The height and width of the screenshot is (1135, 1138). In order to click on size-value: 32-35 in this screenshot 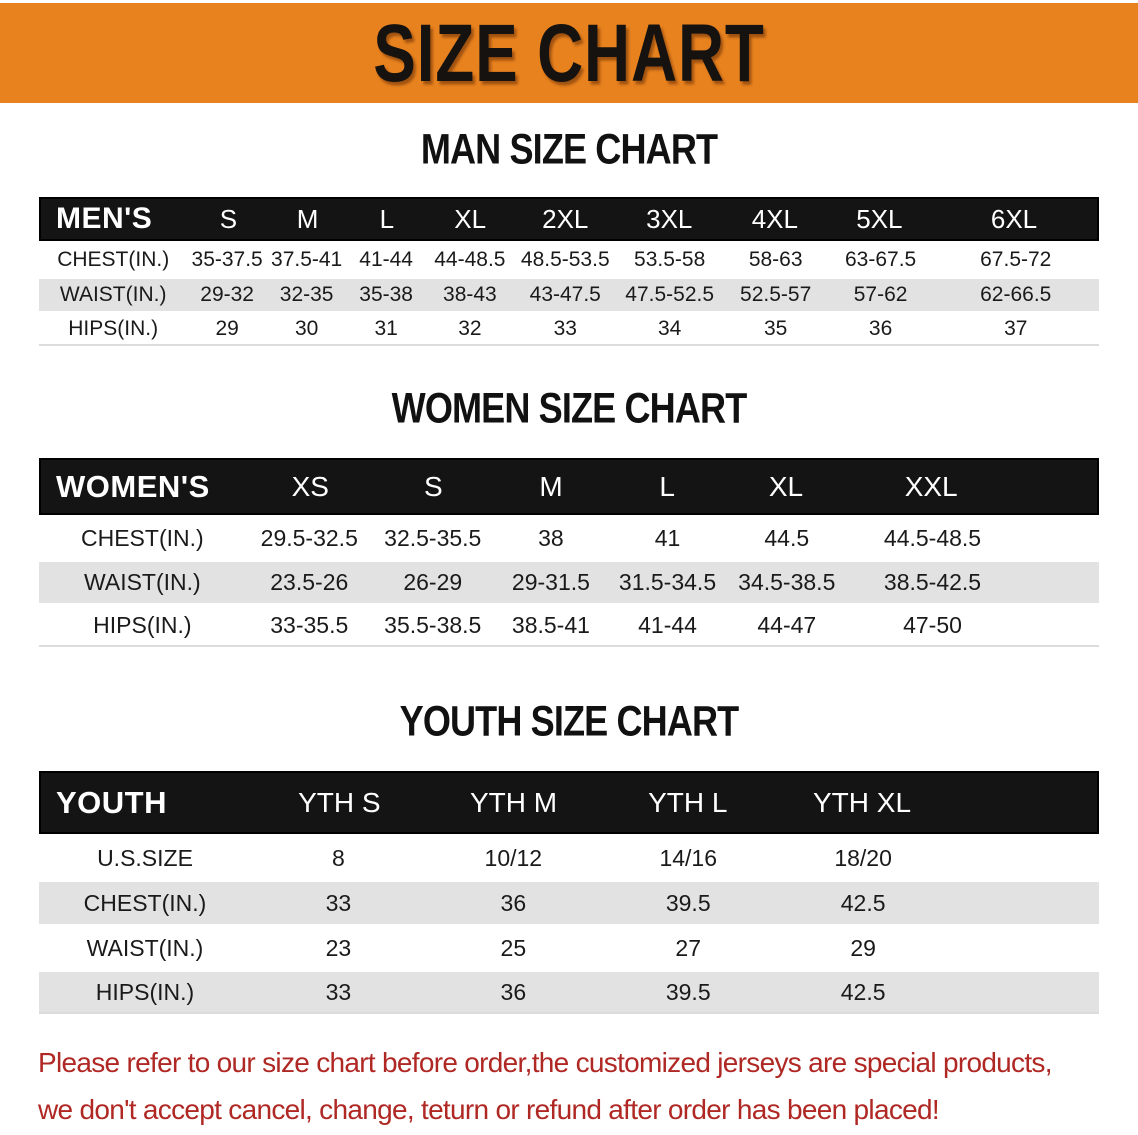, I will do `click(306, 294)`.